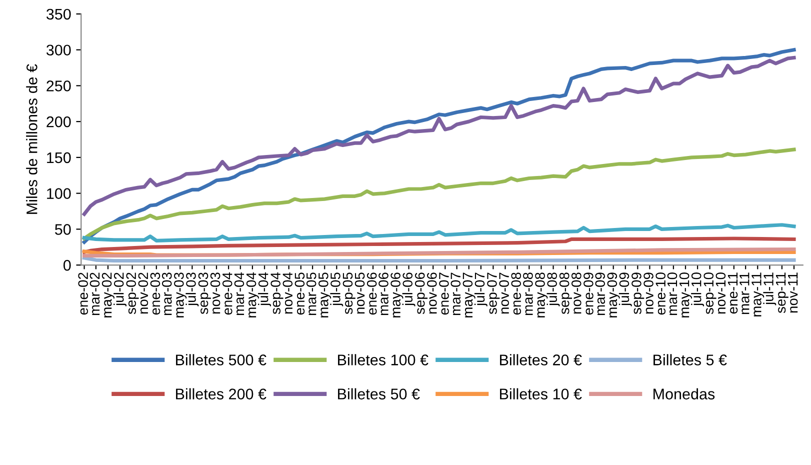  Describe the element at coordinates (661, 293) in the screenshot. I see `x-tick-label: ene-10` at that location.